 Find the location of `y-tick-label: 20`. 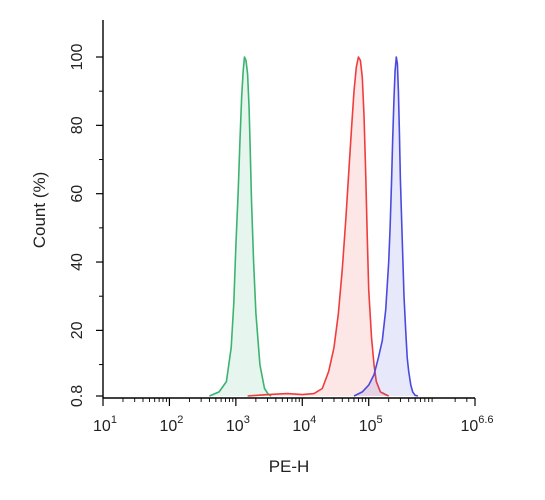

y-tick-label: 20 is located at coordinates (77, 330).